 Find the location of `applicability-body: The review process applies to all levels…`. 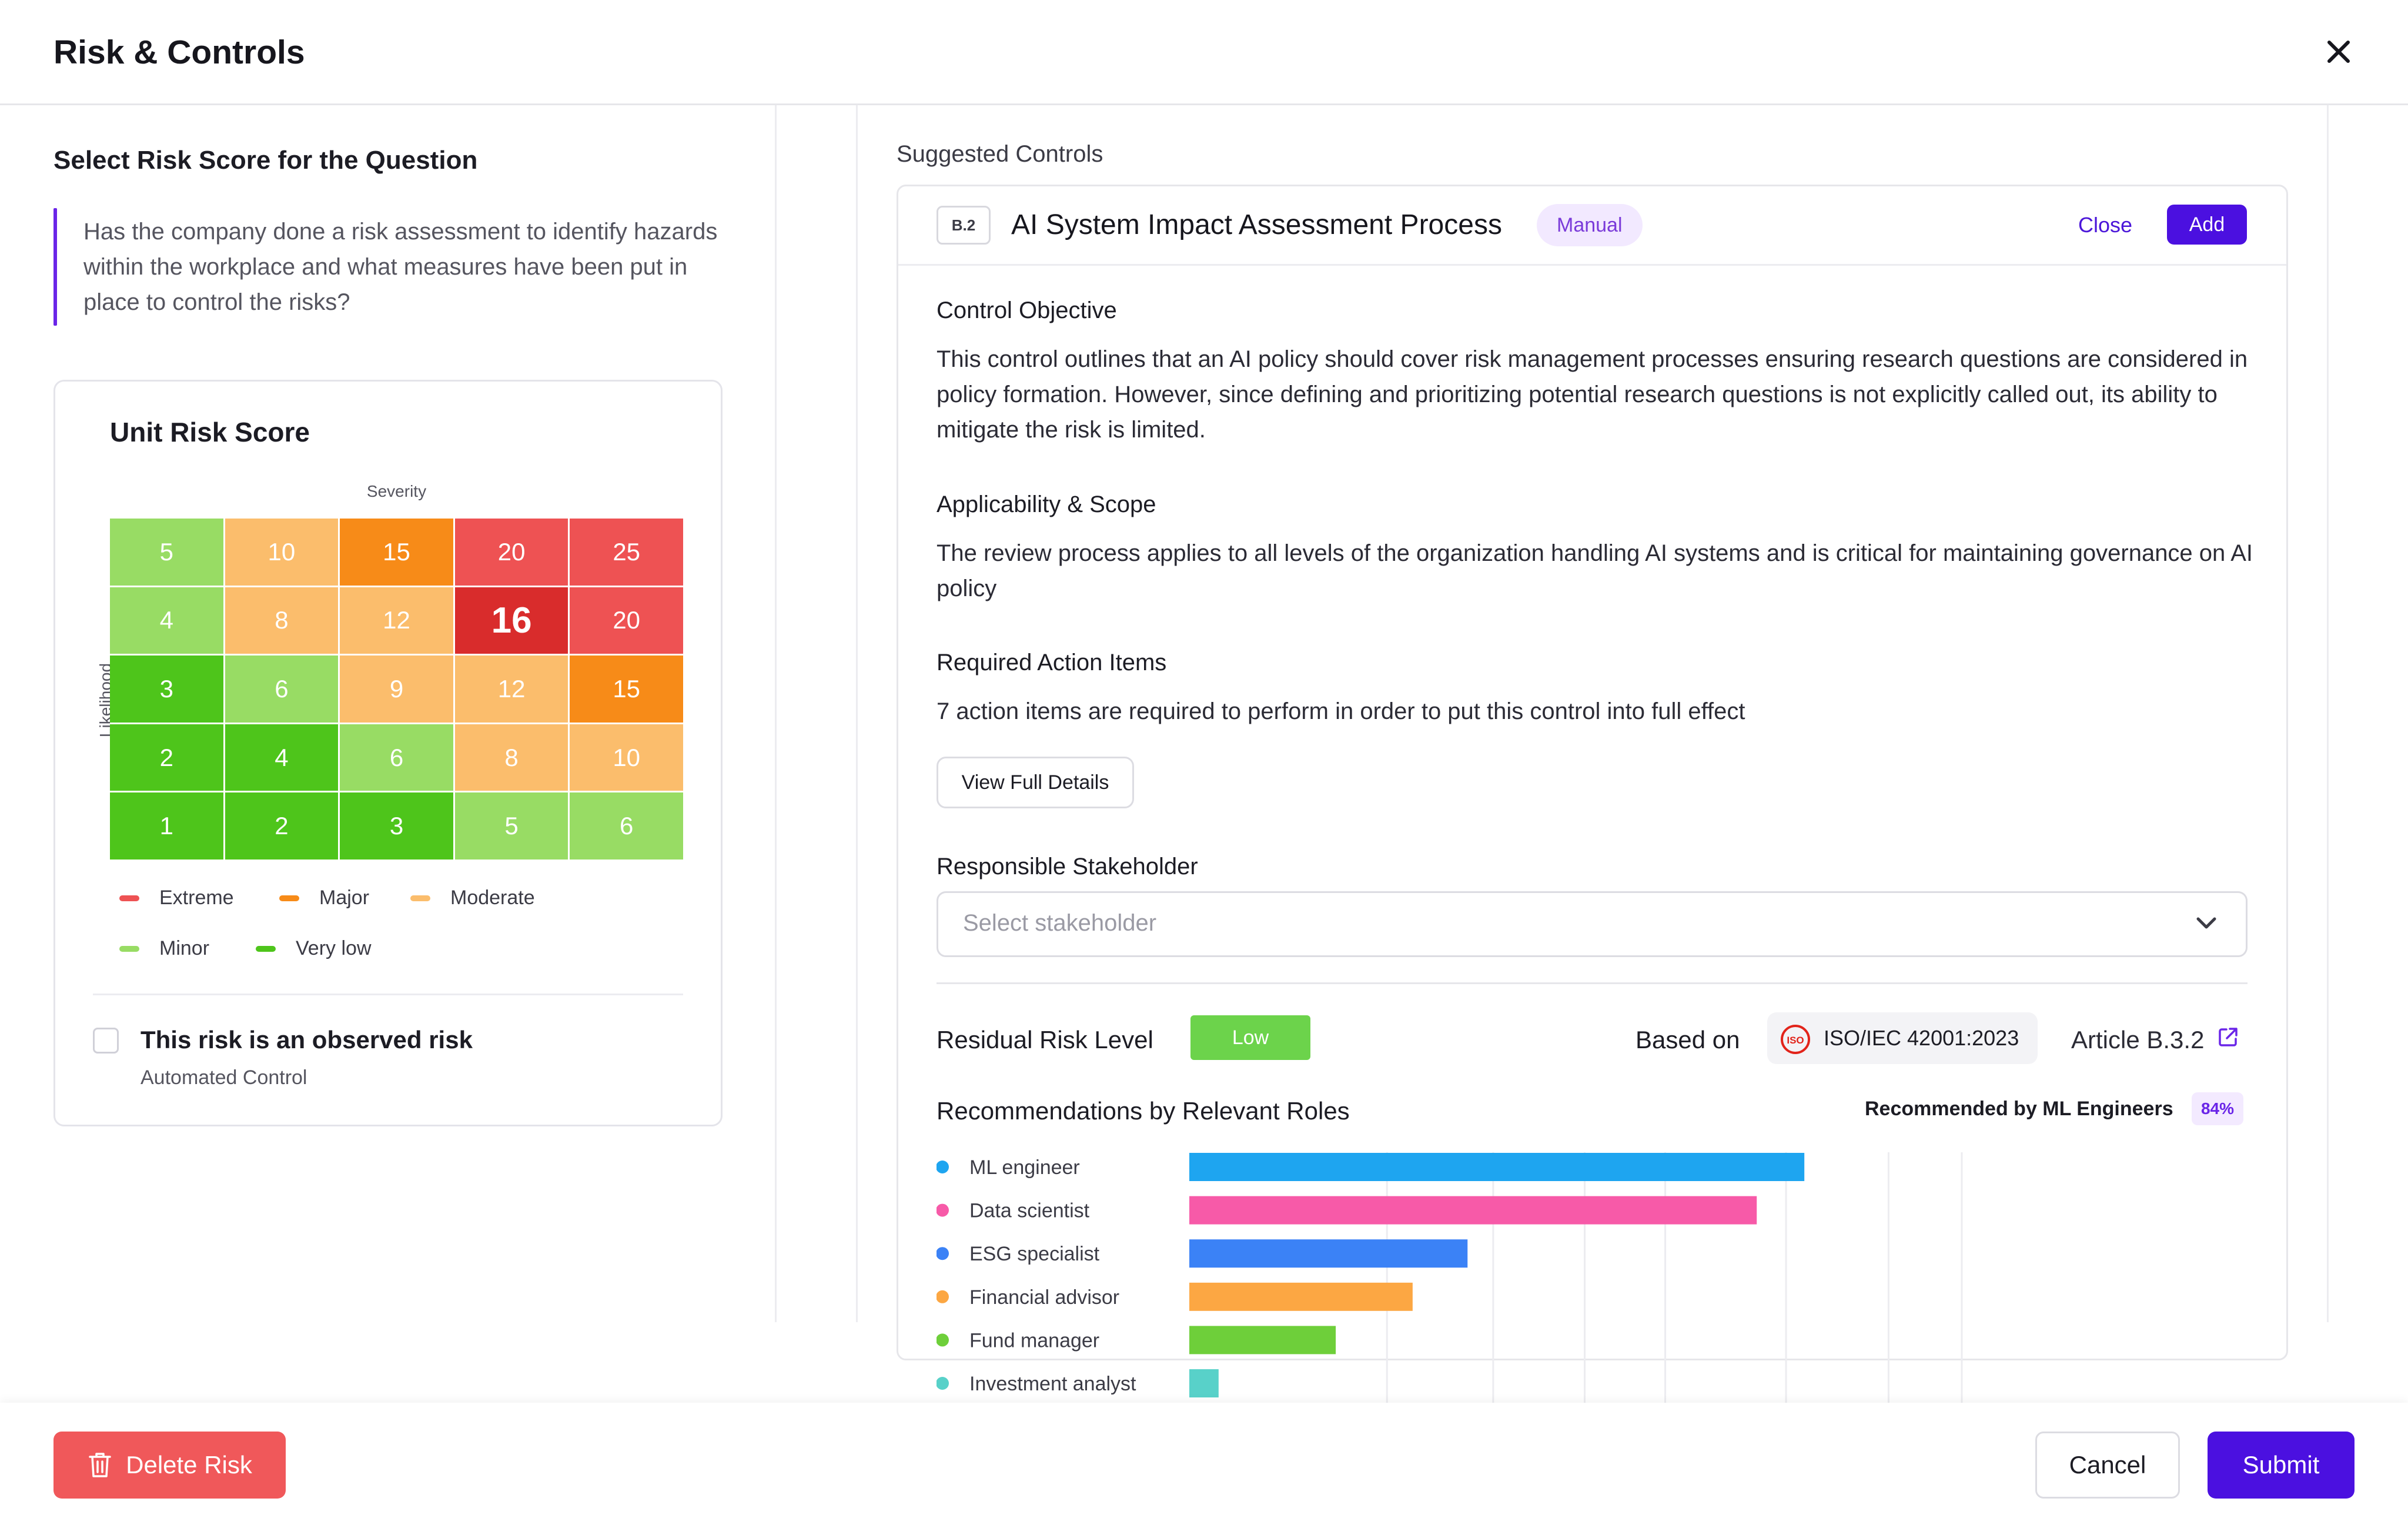

applicability-body: The review process applies to all levels… is located at coordinates (1595, 570).